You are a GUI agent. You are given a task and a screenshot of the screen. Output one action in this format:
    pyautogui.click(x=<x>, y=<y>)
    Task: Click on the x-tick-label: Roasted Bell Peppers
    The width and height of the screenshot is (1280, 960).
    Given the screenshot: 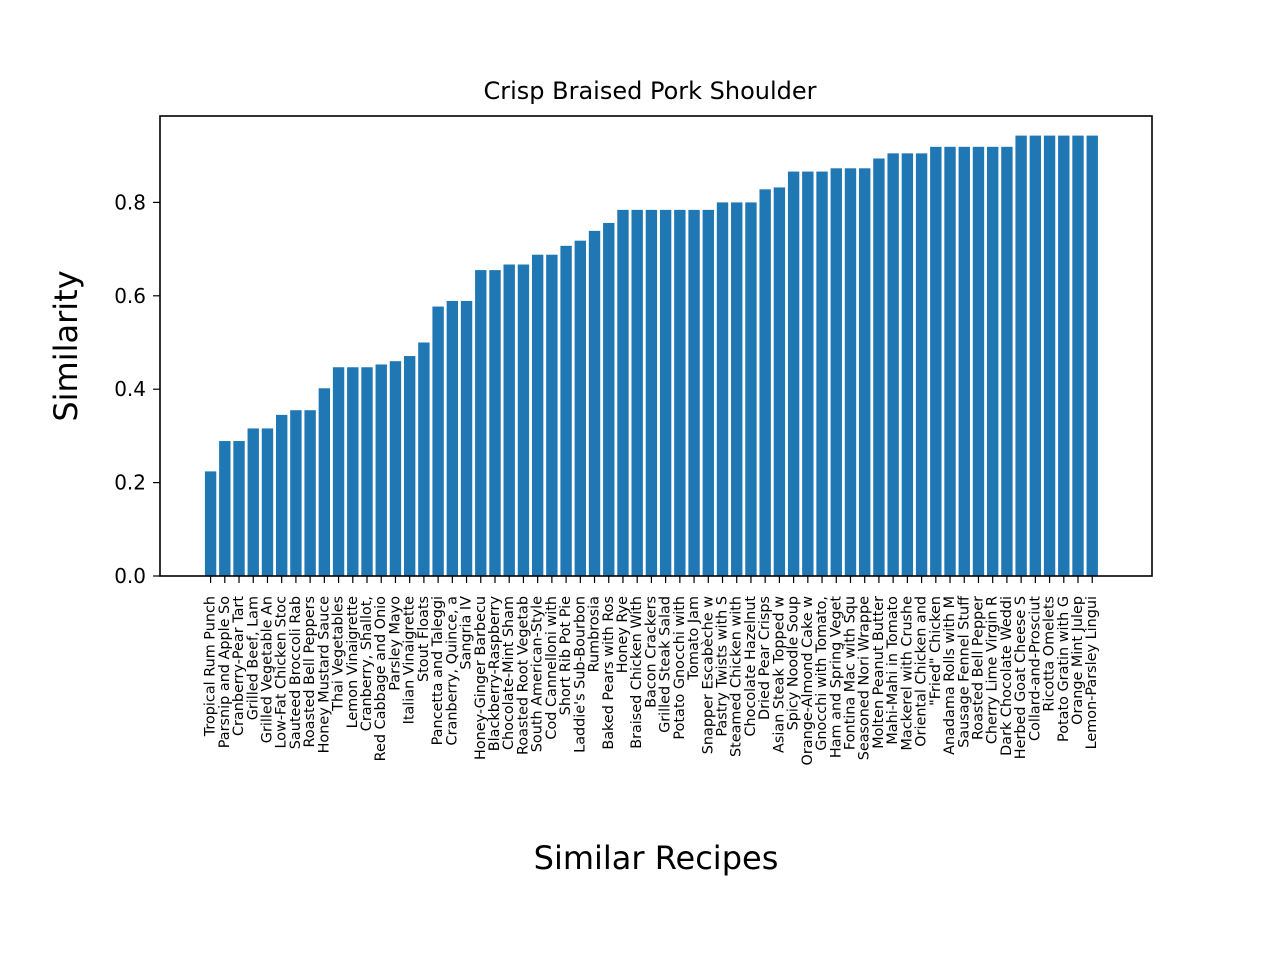 What is the action you would take?
    pyautogui.click(x=310, y=672)
    